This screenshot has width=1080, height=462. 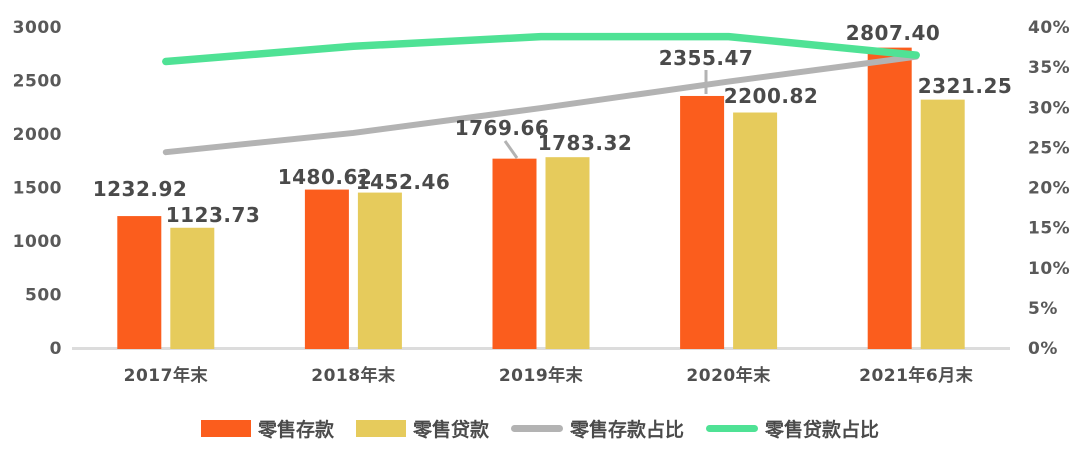 What do you see at coordinates (1049, 108) in the screenshot?
I see `right-axis-tick: 30%` at bounding box center [1049, 108].